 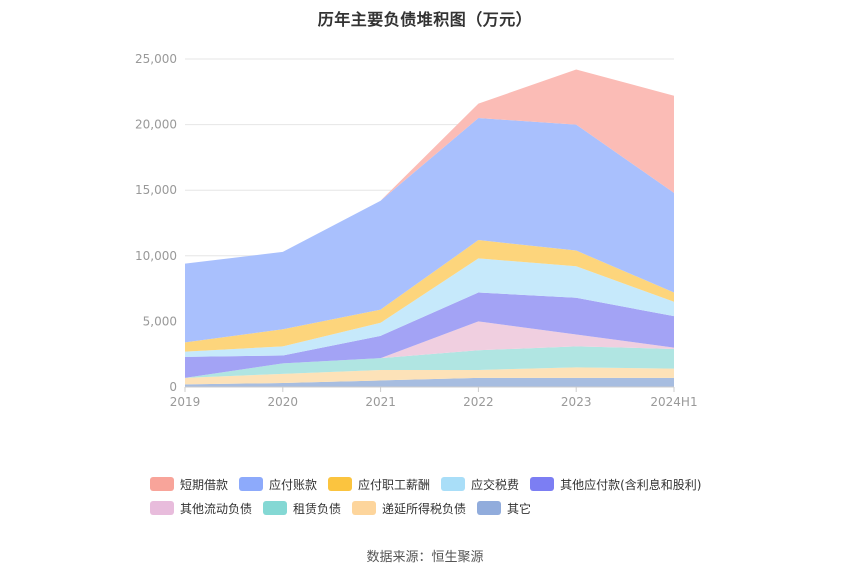 I want to click on legend-label: 其他应付款(含利息和股利), so click(x=631, y=484).